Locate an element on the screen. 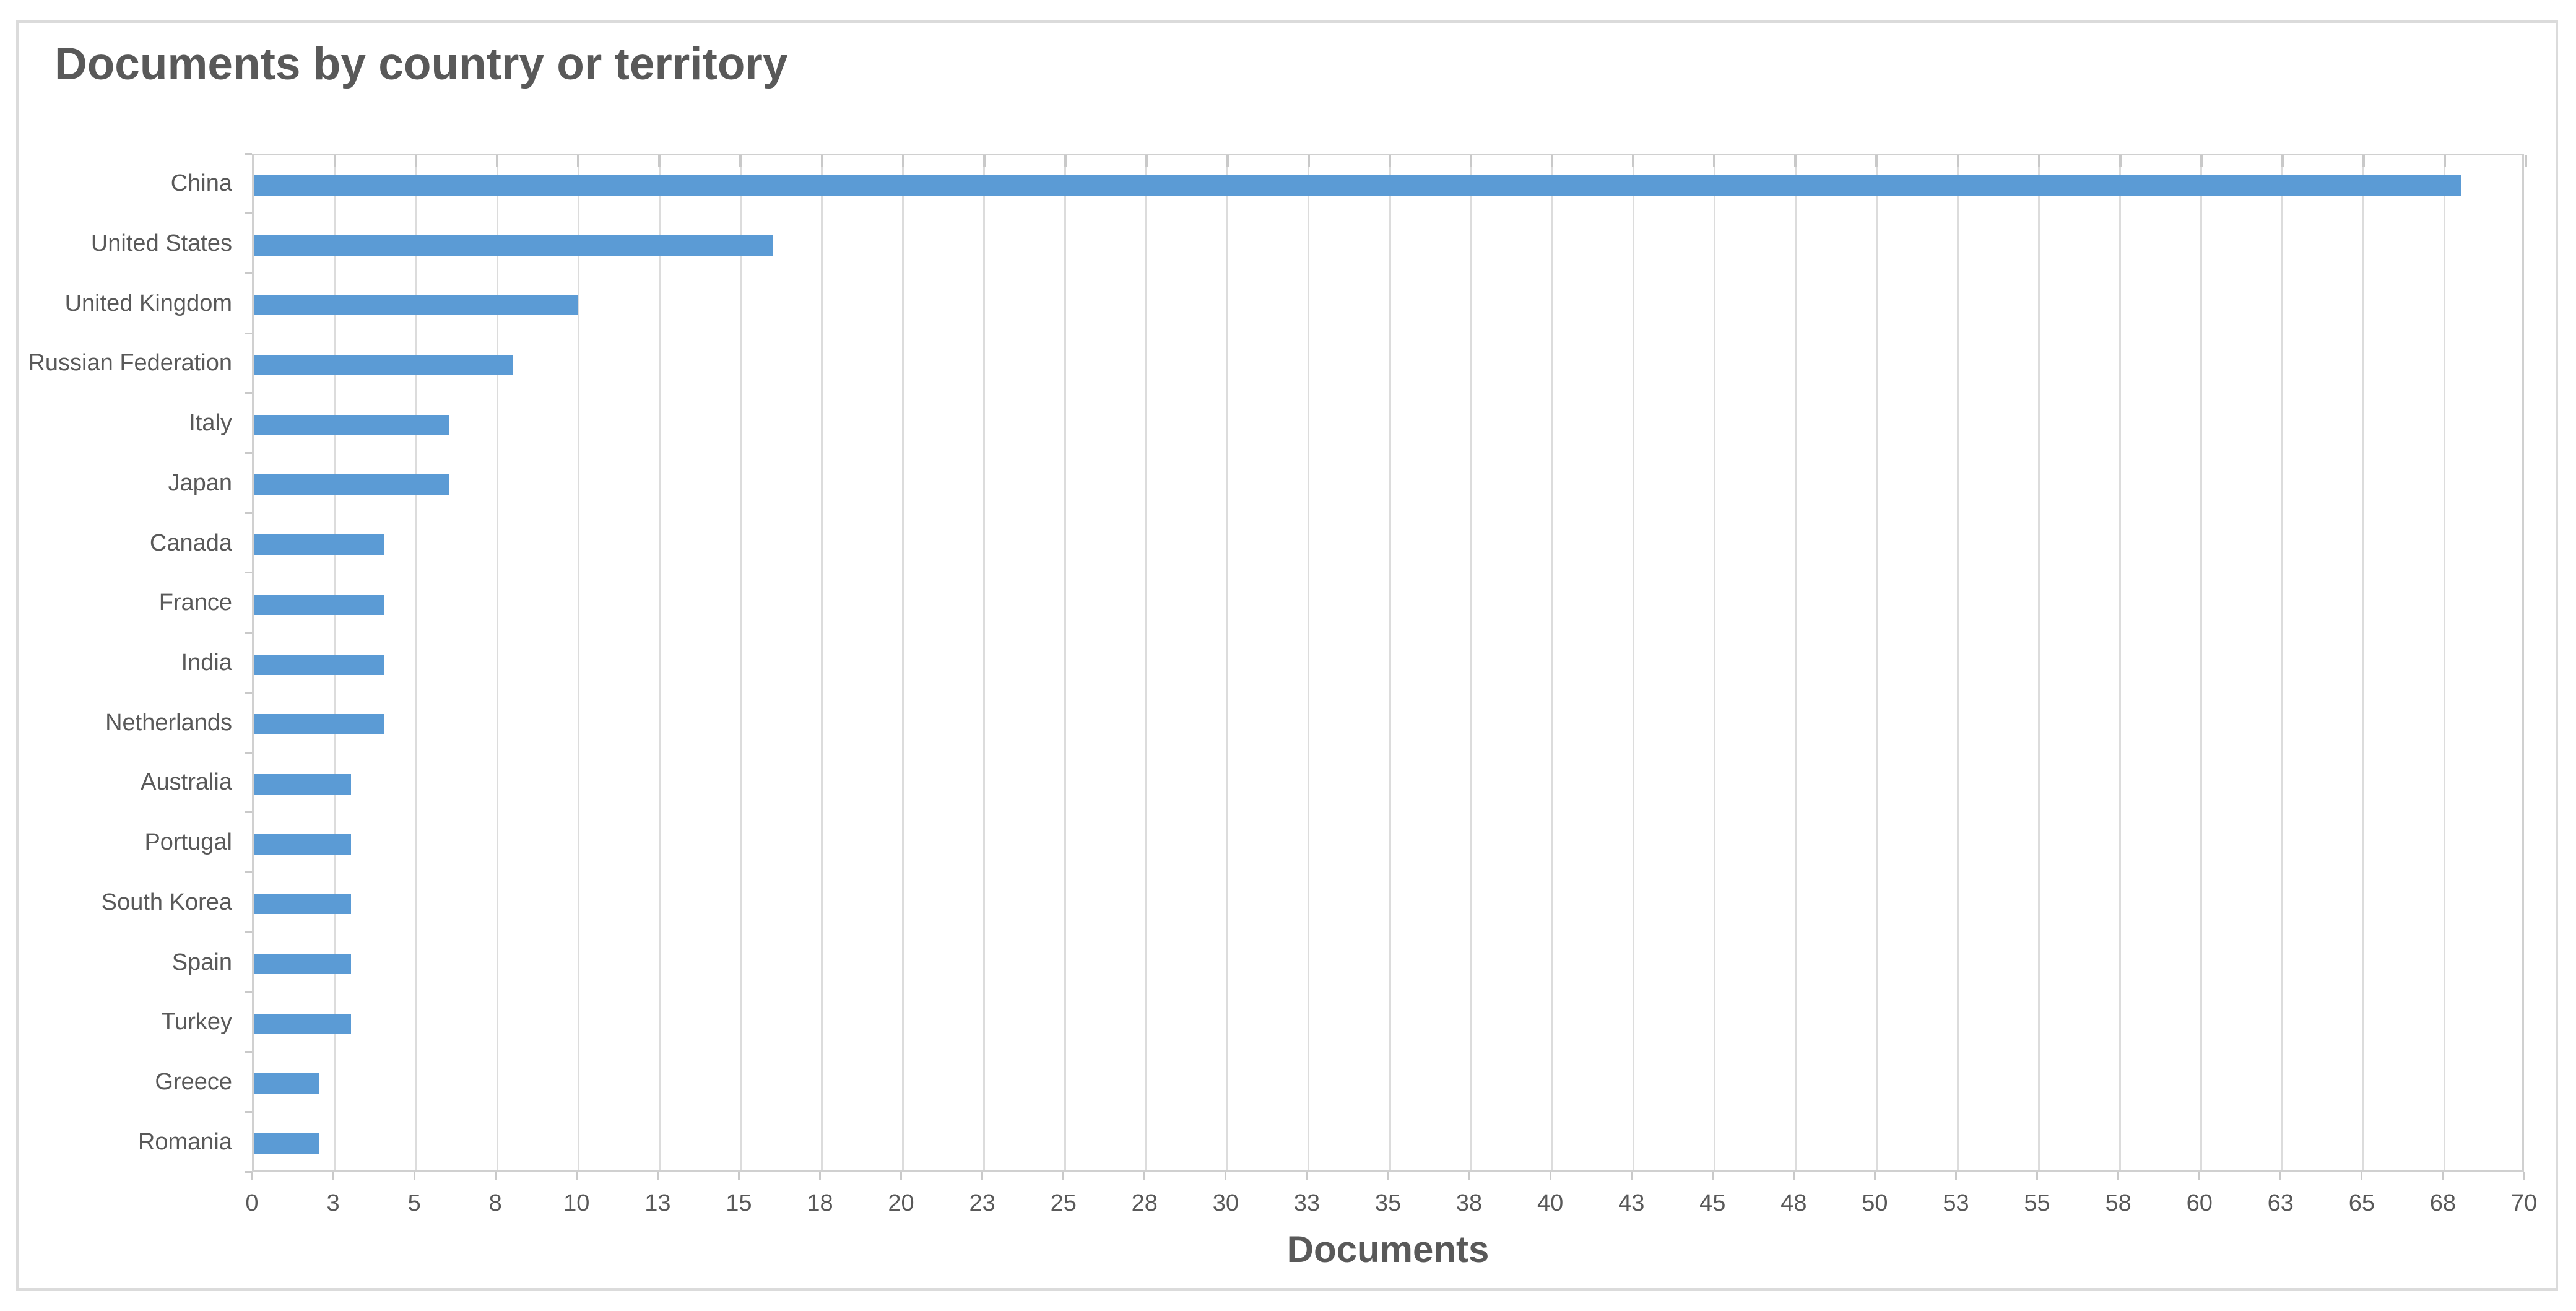 Image resolution: width=2576 pixels, height=1311 pixels. x-axis-tick-label: 0 is located at coordinates (252, 1203).